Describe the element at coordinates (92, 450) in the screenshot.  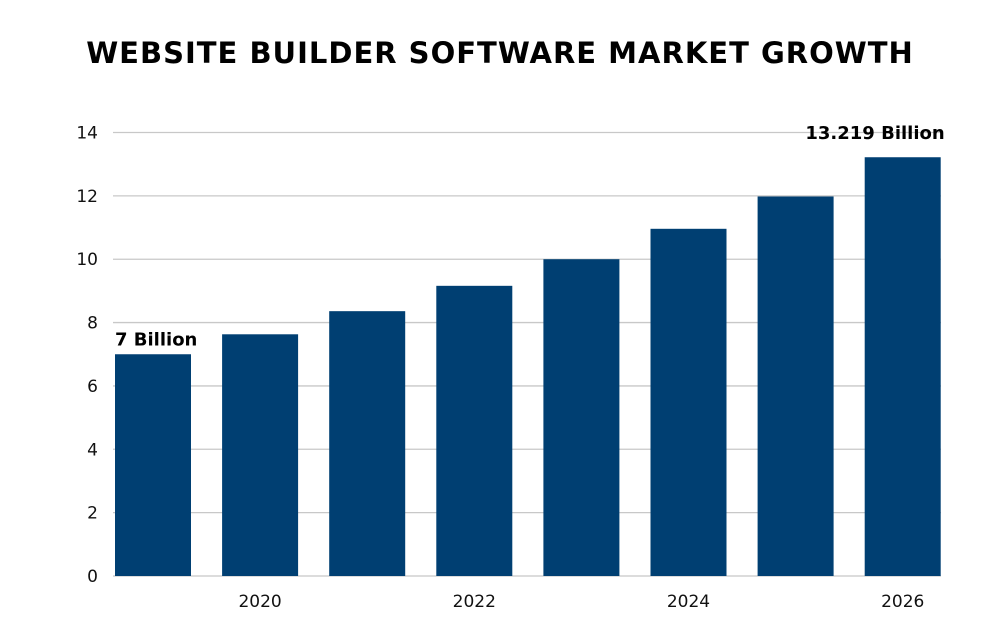
I see `y-tick-label: 4` at that location.